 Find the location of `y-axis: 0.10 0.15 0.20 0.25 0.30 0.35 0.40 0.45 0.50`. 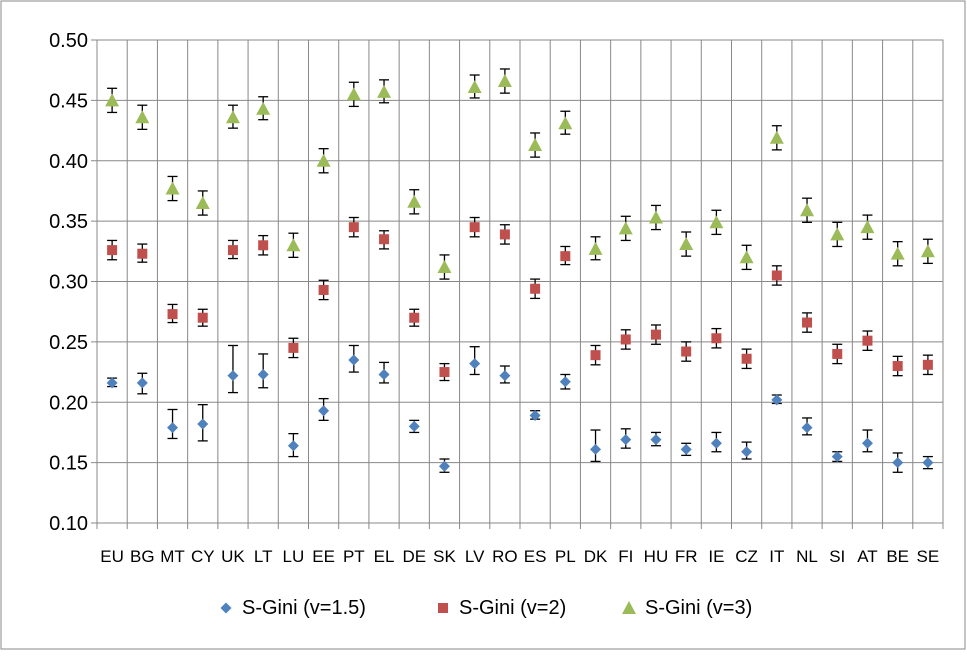

y-axis: 0.10 0.15 0.20 0.25 0.30 0.35 0.40 0.45 0.50 is located at coordinates (73, 282).